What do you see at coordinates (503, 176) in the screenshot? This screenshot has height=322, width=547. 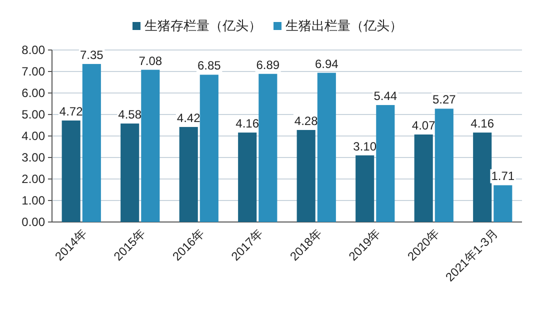 I see `data-label: 1.71` at bounding box center [503, 176].